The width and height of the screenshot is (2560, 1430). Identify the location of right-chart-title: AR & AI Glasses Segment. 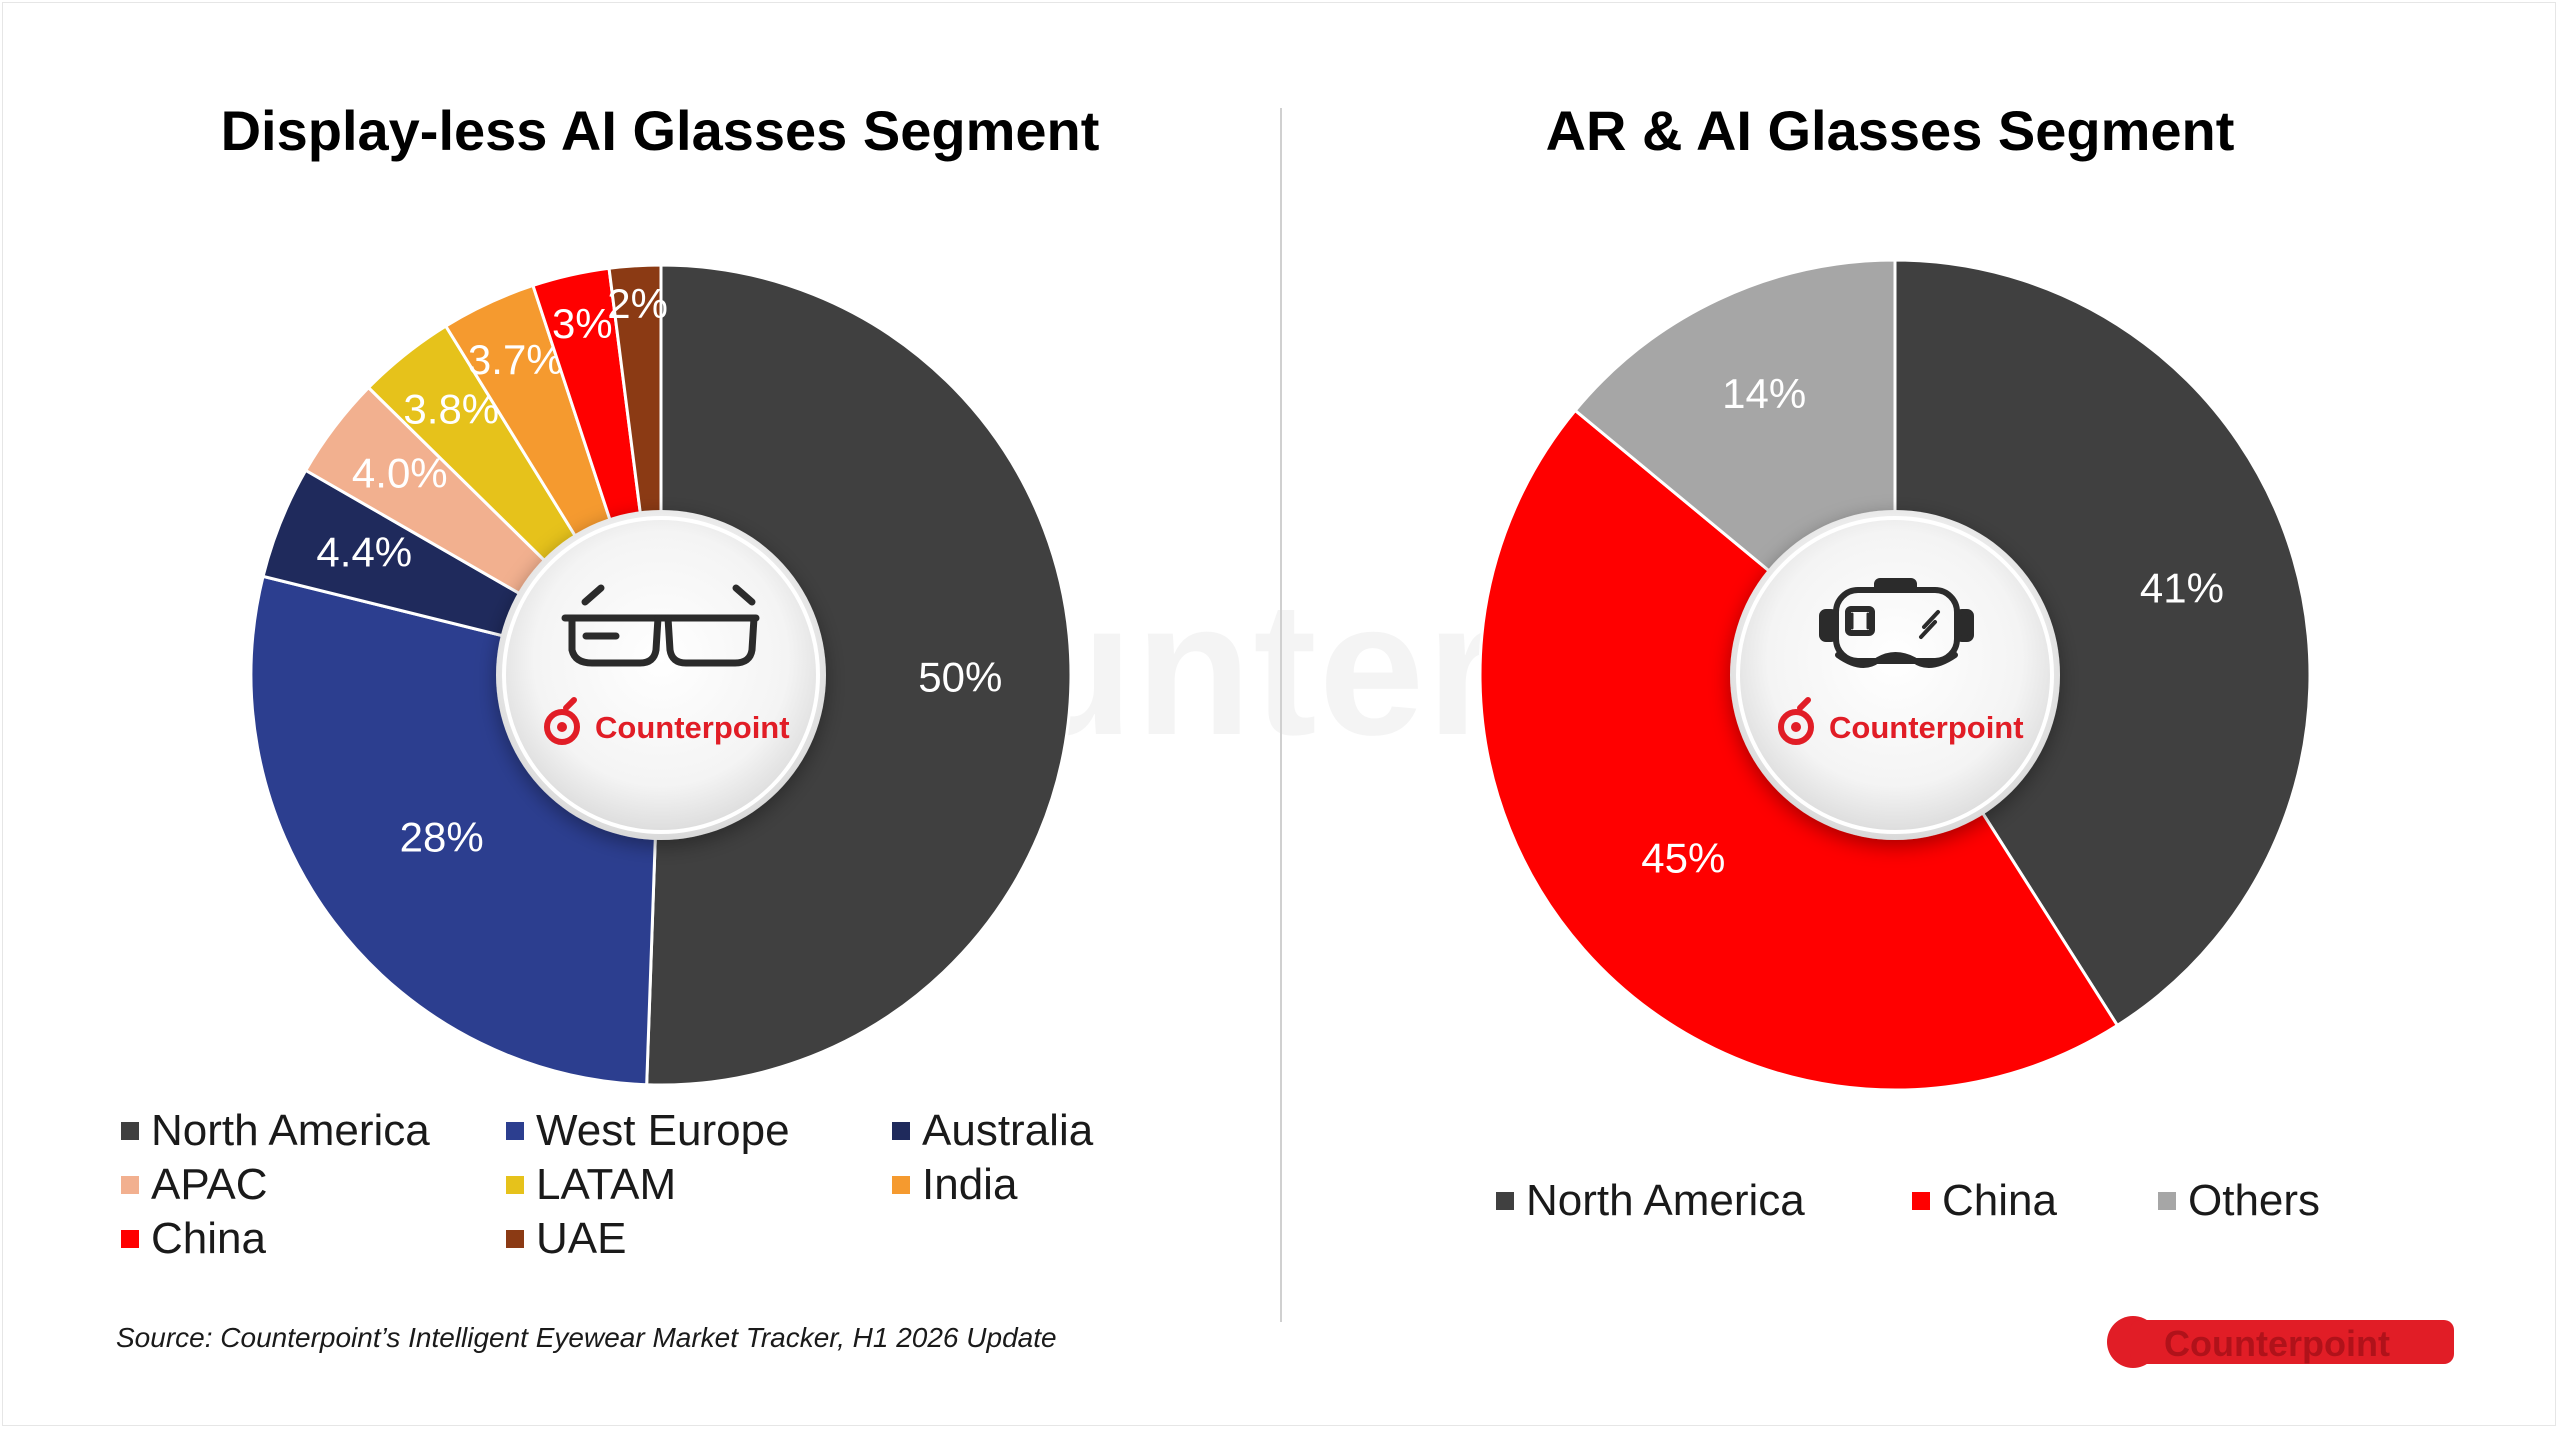
(1890, 130).